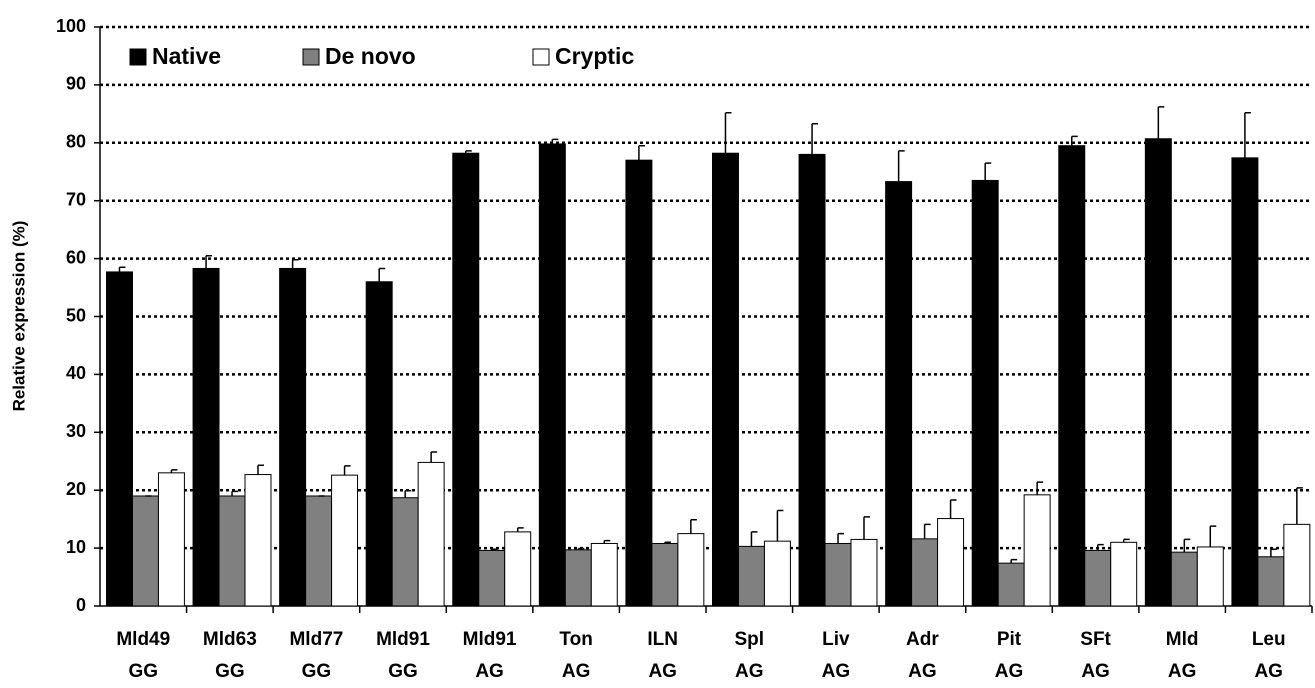 The image size is (1315, 688). Describe the element at coordinates (575, 639) in the screenshot. I see `x-tick-label: Ton` at that location.